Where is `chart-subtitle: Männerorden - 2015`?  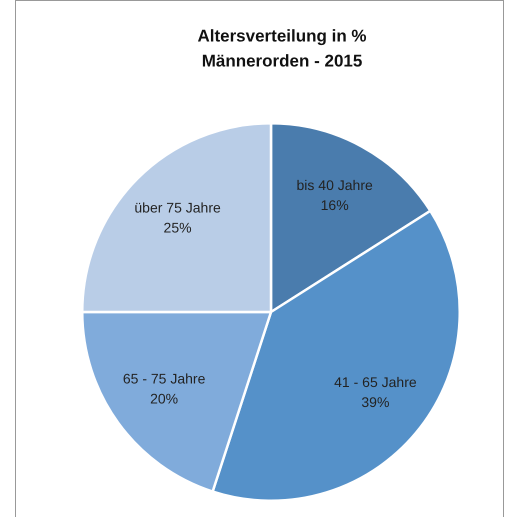 chart-subtitle: Männerorden - 2015 is located at coordinates (282, 61).